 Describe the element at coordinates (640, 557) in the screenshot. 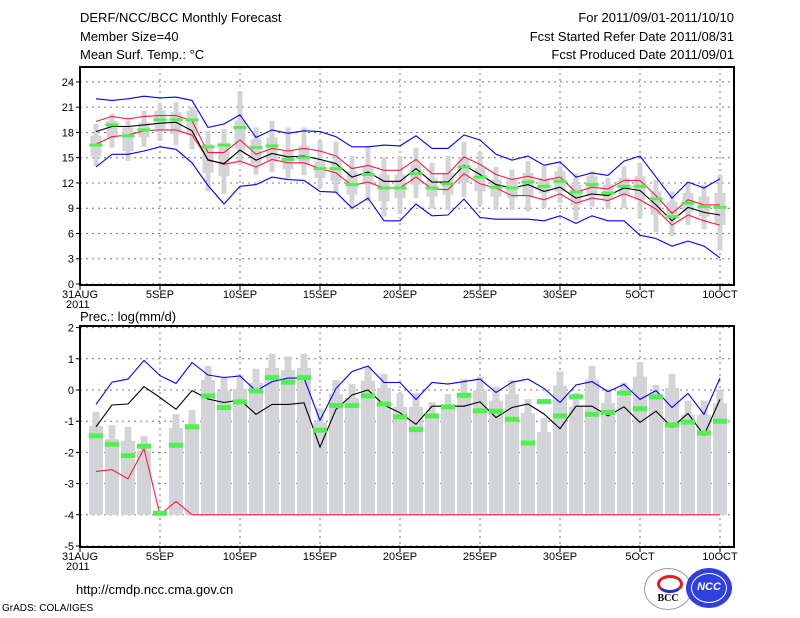

I see `precip-xtick-label: 5OCT` at that location.